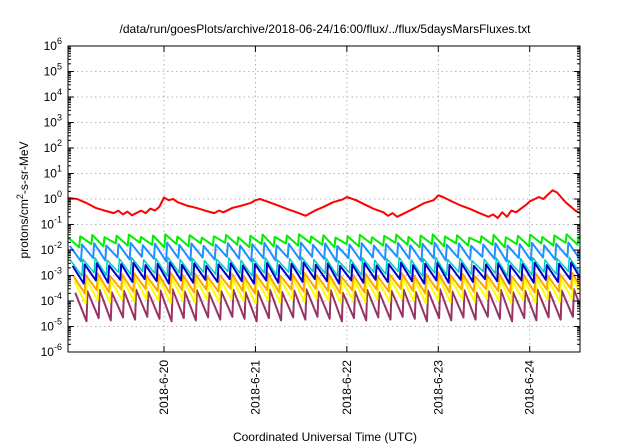 Image resolution: width=640 pixels, height=448 pixels. I want to click on x-tick-label: 2018-6-20, so click(164, 387).